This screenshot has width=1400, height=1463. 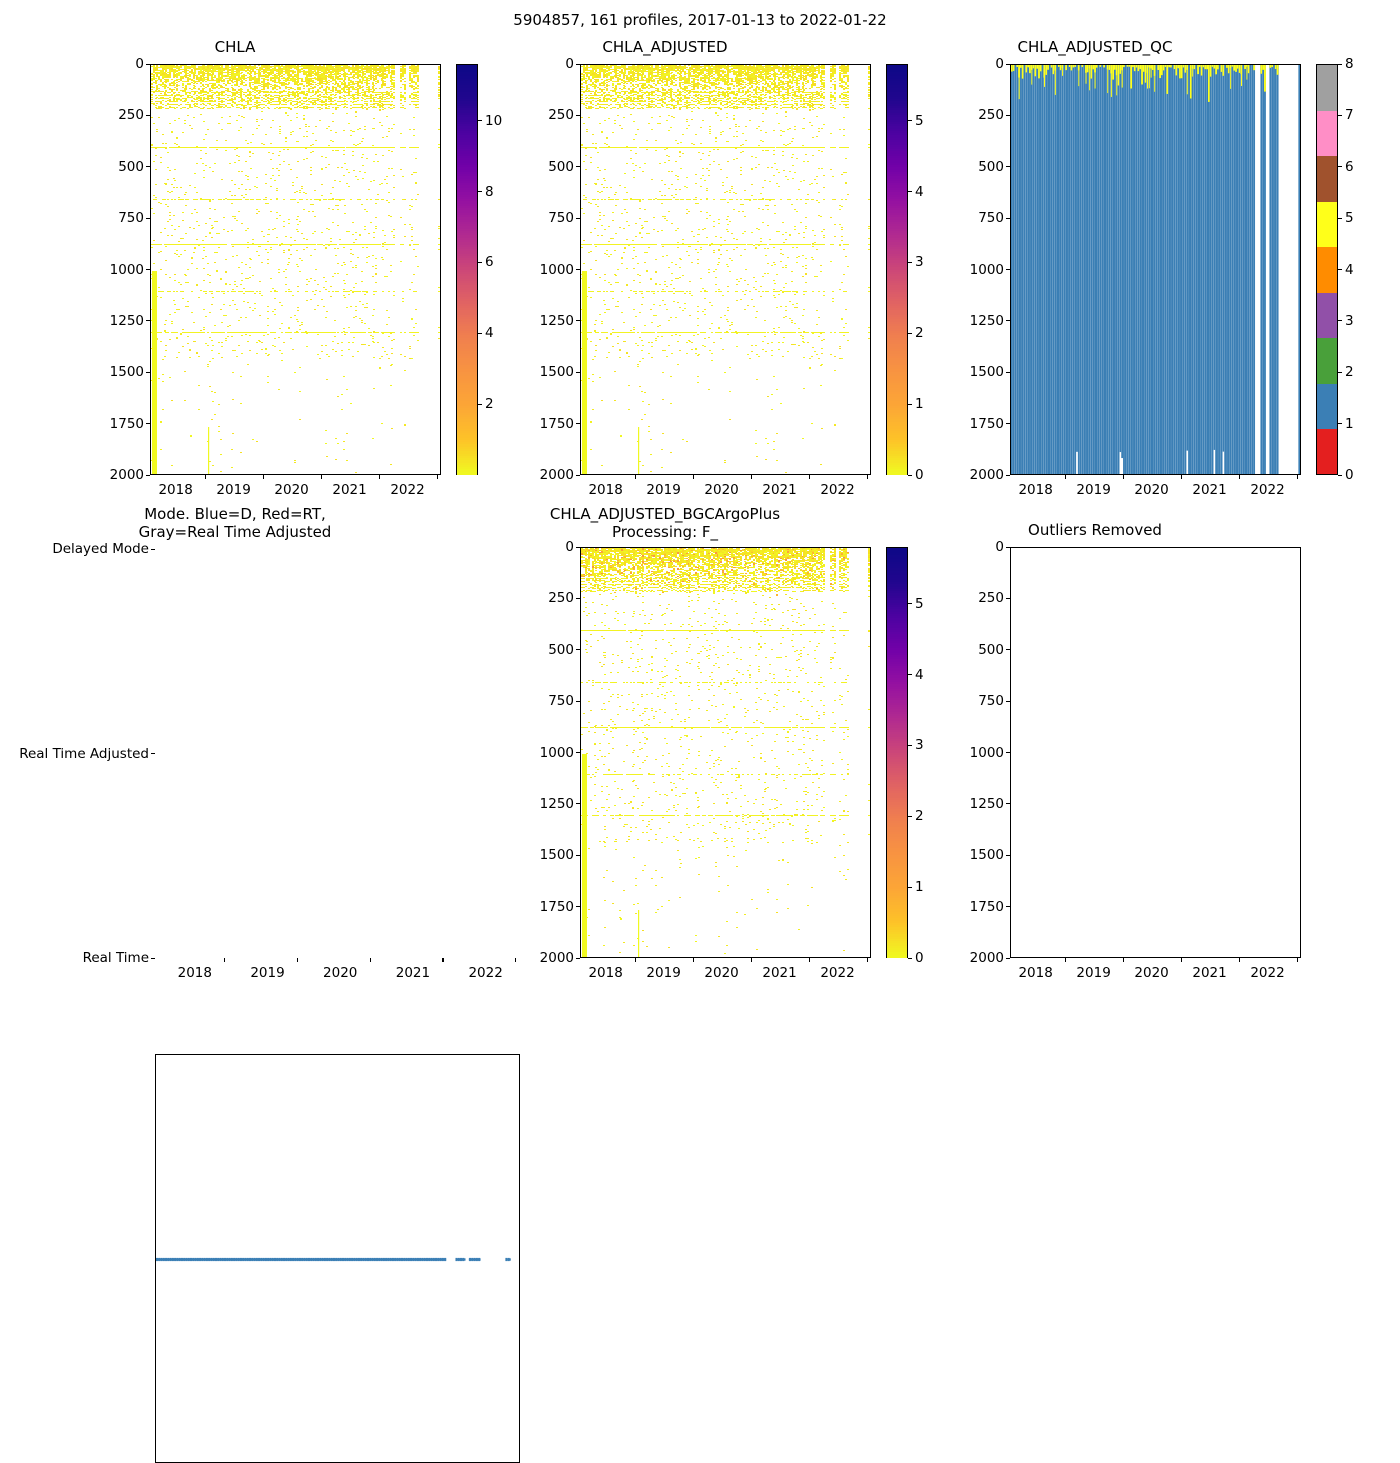 What do you see at coordinates (407, 490) in the screenshot?
I see `xtick-label-chla: 2022` at bounding box center [407, 490].